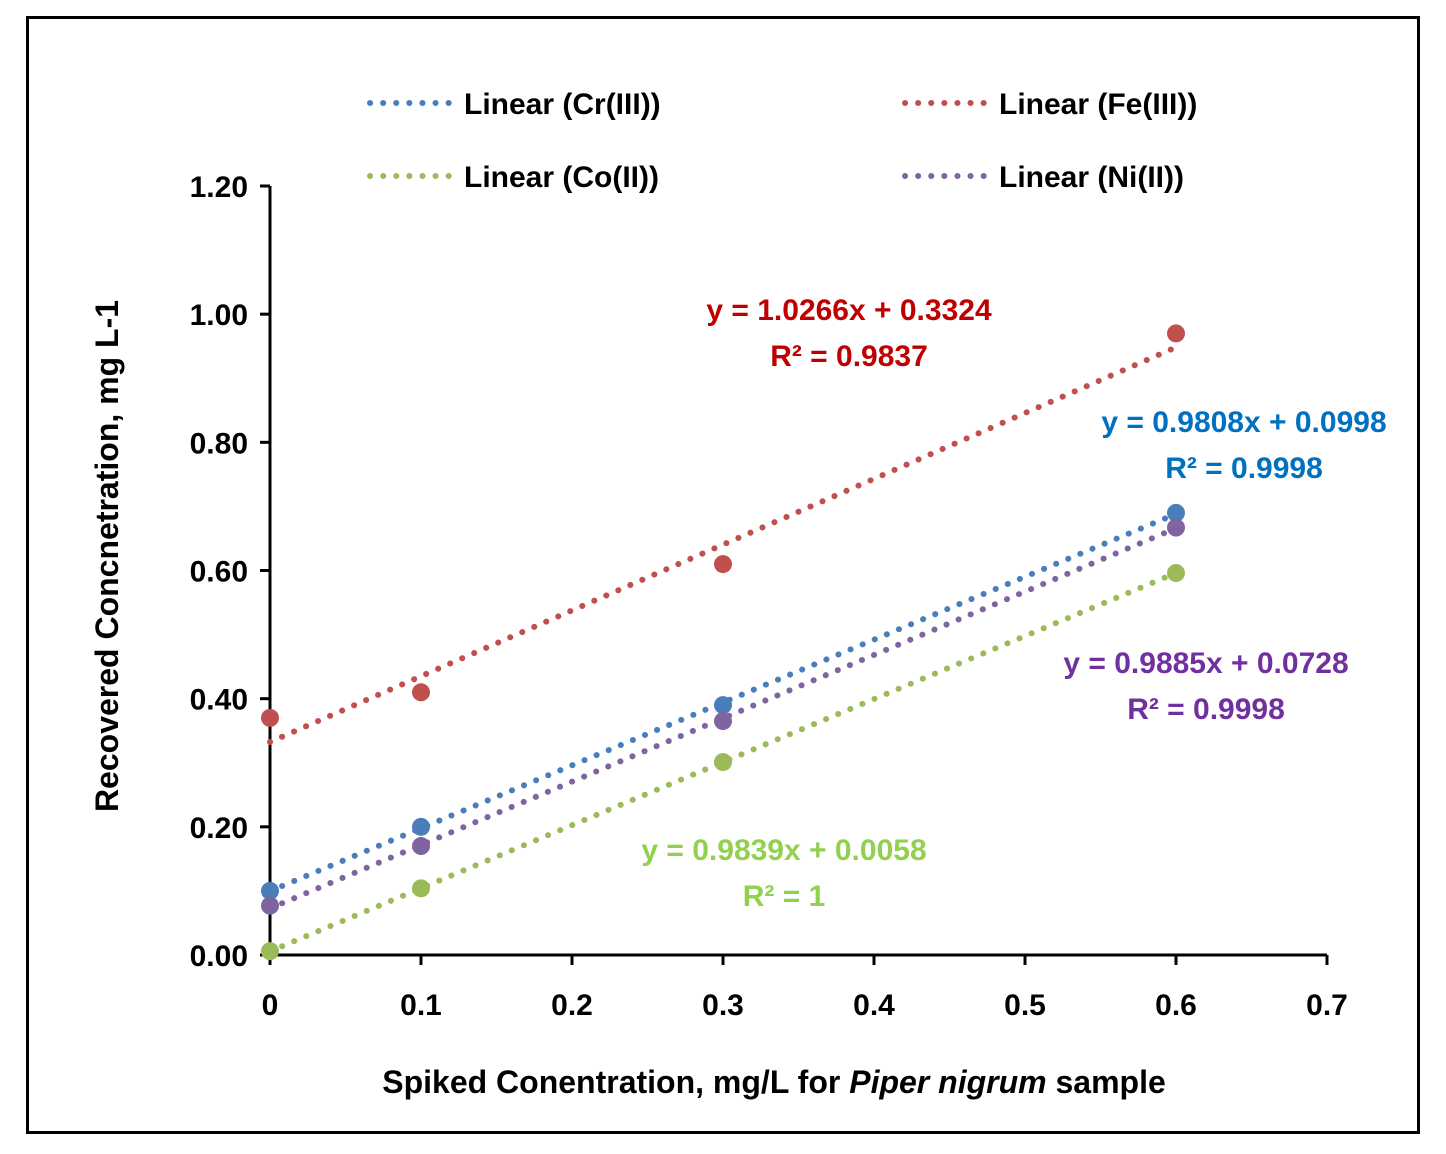 The width and height of the screenshot is (1446, 1154). Describe the element at coordinates (219, 700) in the screenshot. I see `y-tick-label: 0.40` at that location.